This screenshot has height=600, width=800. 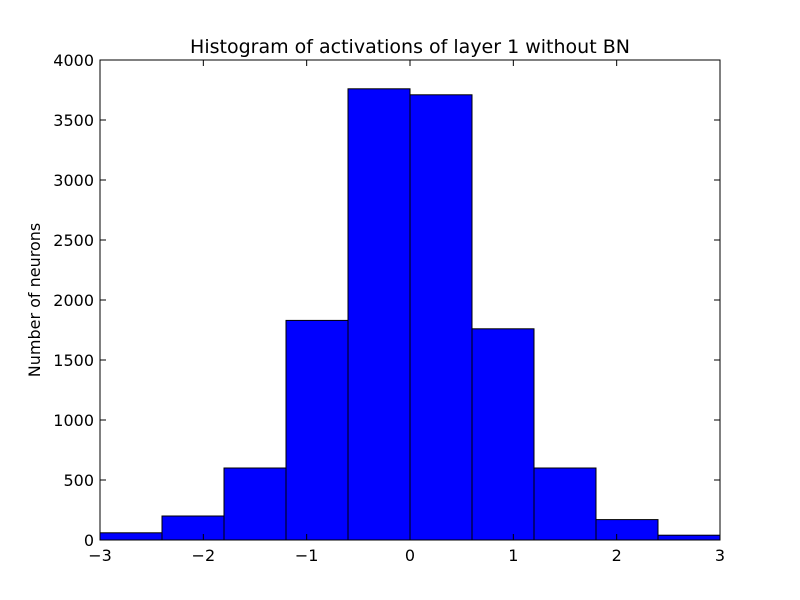 I want to click on x-tick-label-2: −1, so click(x=307, y=555).